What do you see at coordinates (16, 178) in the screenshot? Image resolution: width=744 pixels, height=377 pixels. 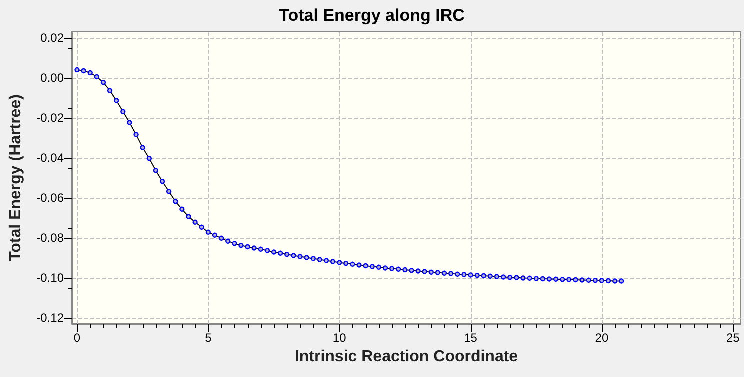 I see `y-axis-title: Total Energy (Hartree)` at bounding box center [16, 178].